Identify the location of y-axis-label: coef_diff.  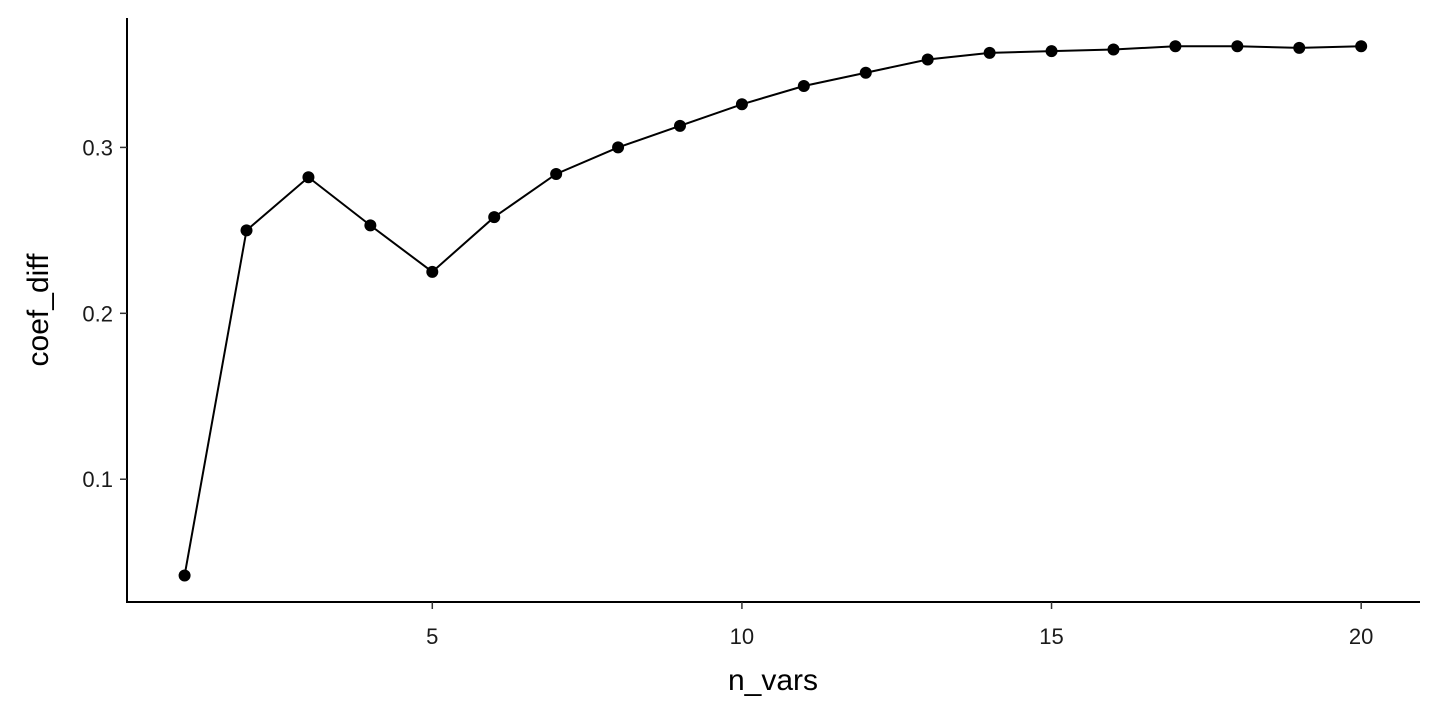
(38, 310).